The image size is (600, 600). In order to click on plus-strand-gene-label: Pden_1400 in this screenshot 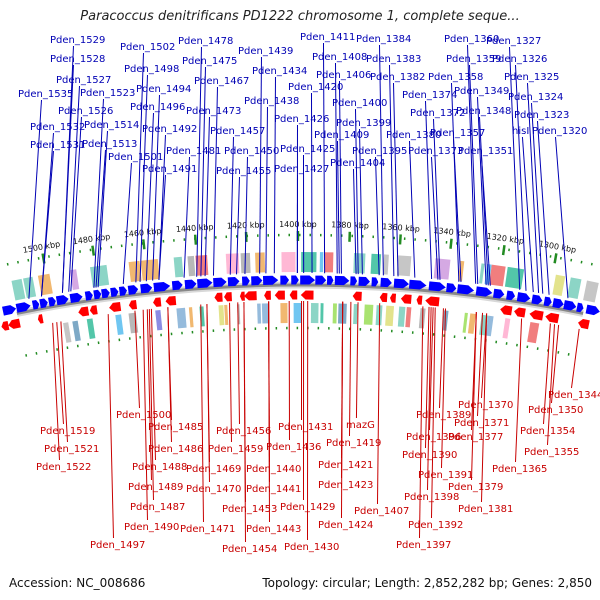, I will do `click(359, 103)`.